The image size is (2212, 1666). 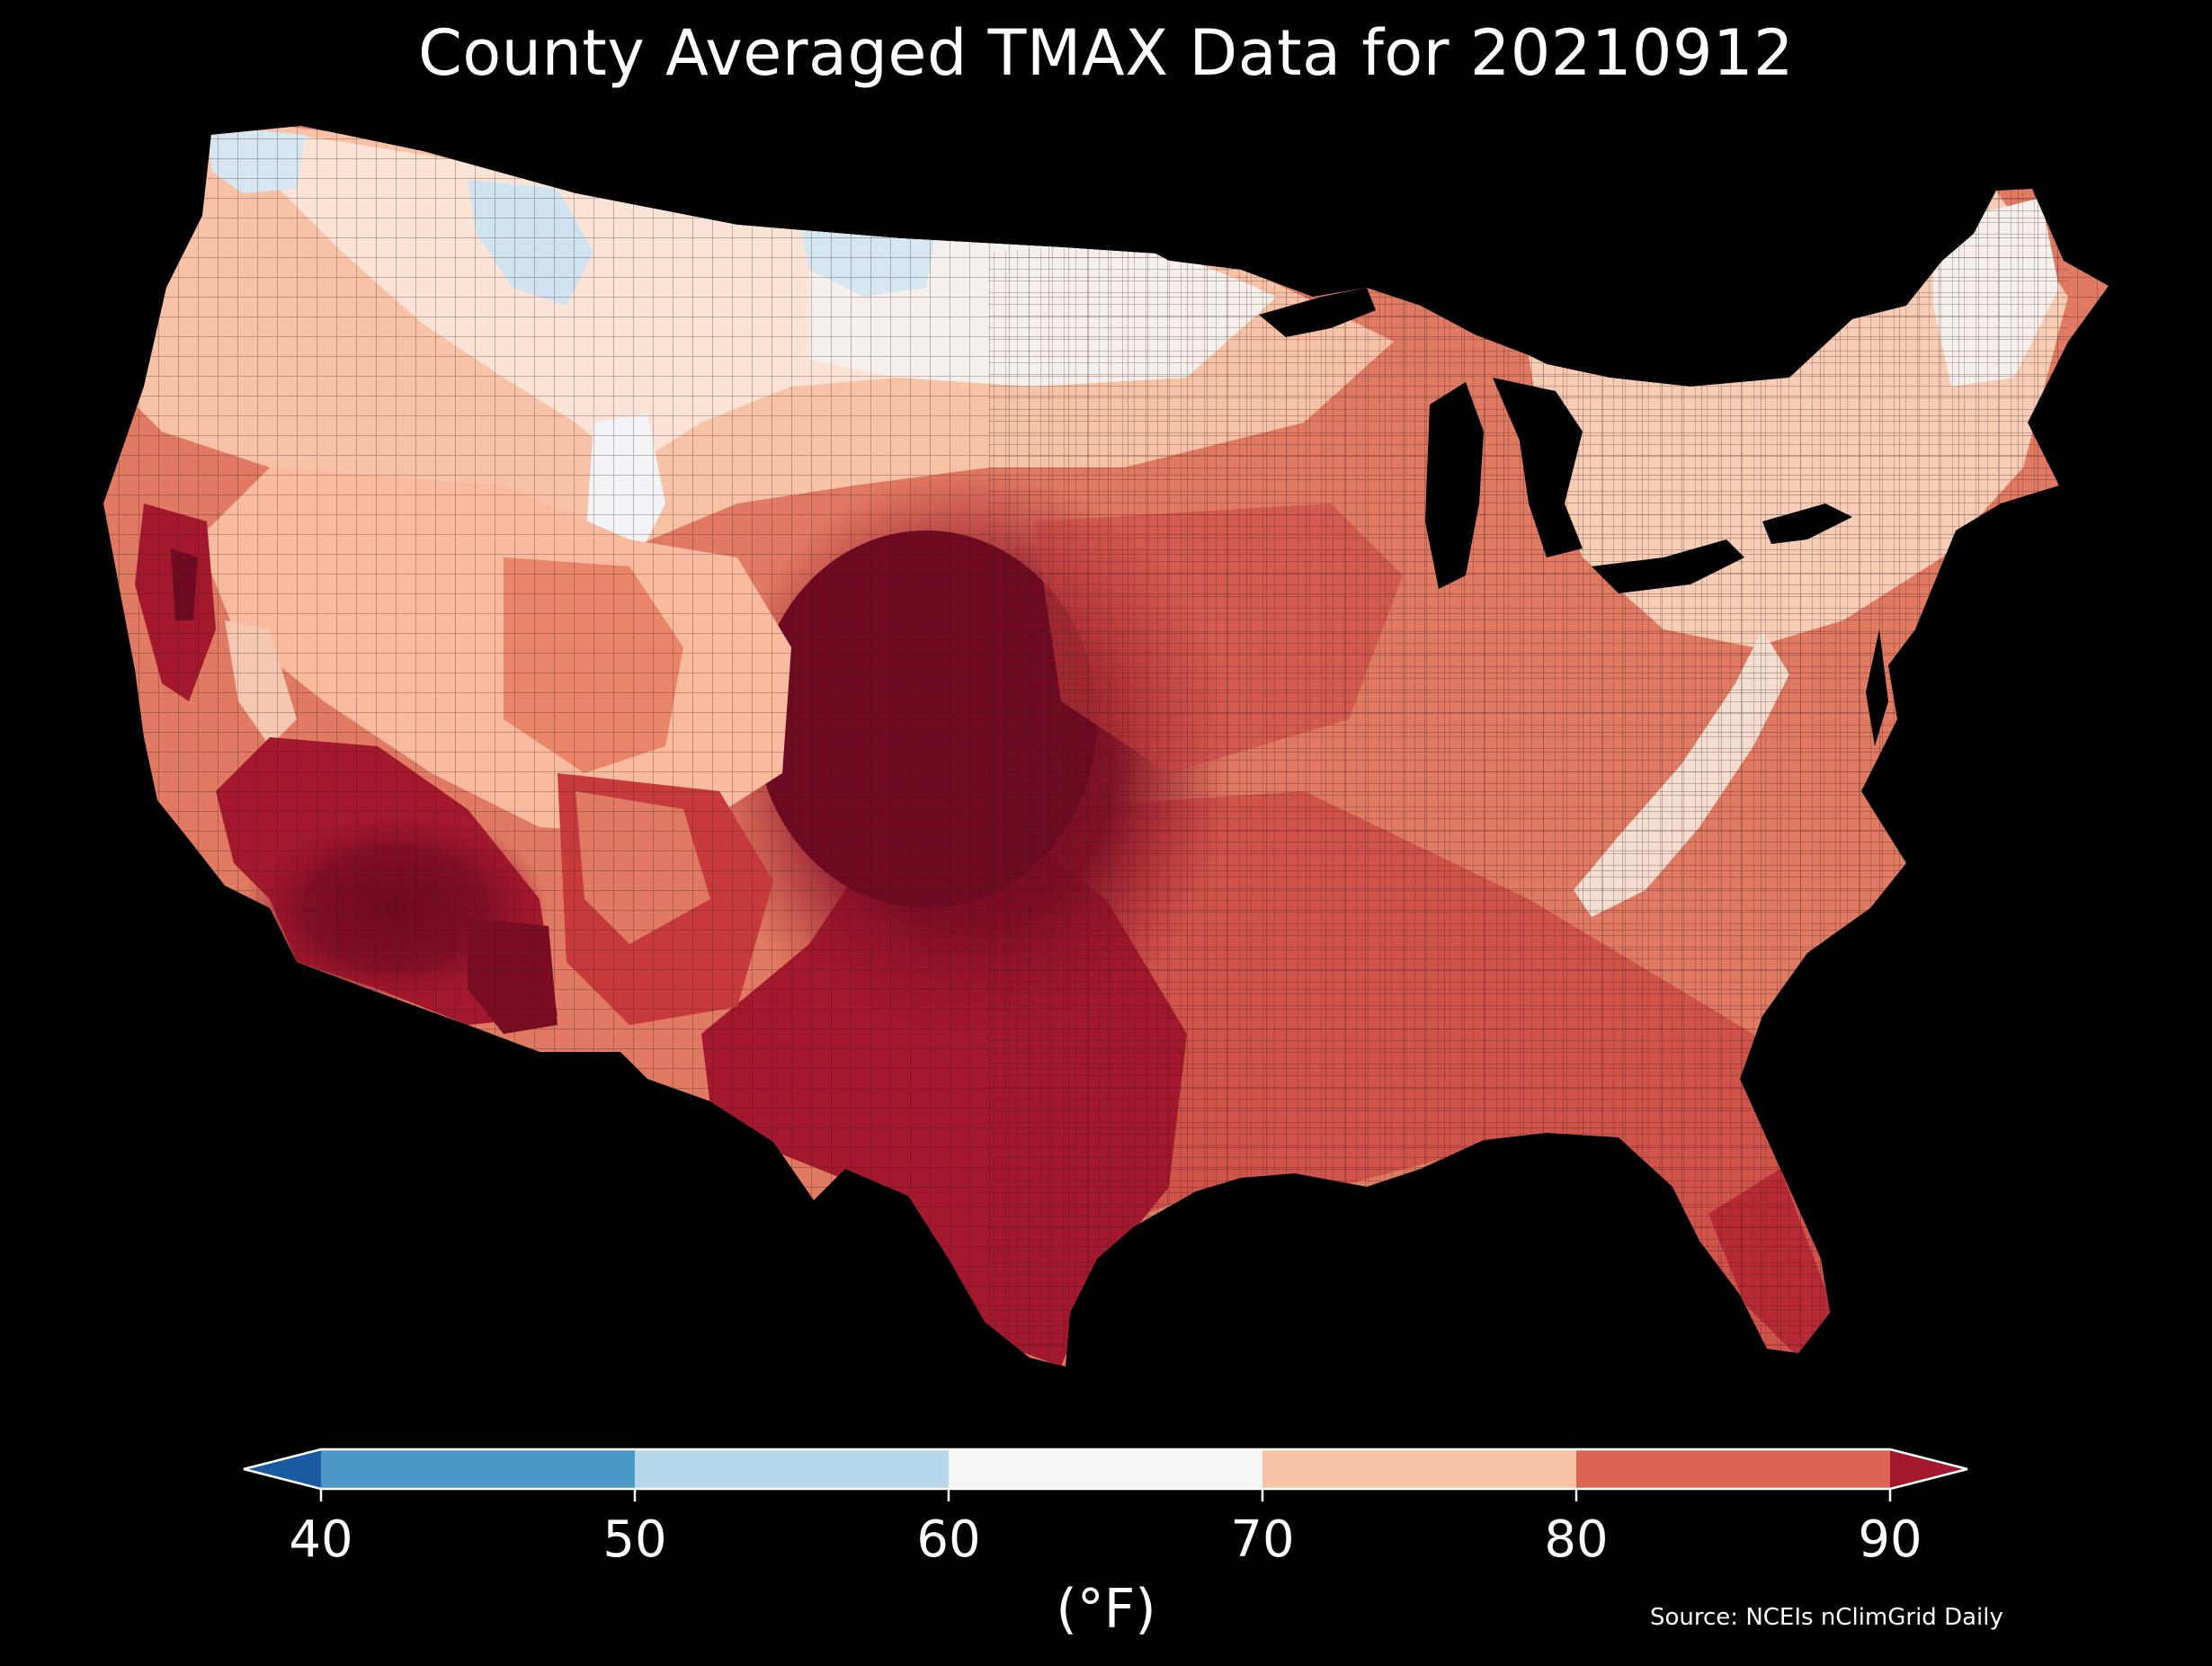 What do you see at coordinates (948, 1540) in the screenshot?
I see `colorbar-tick-60: 60` at bounding box center [948, 1540].